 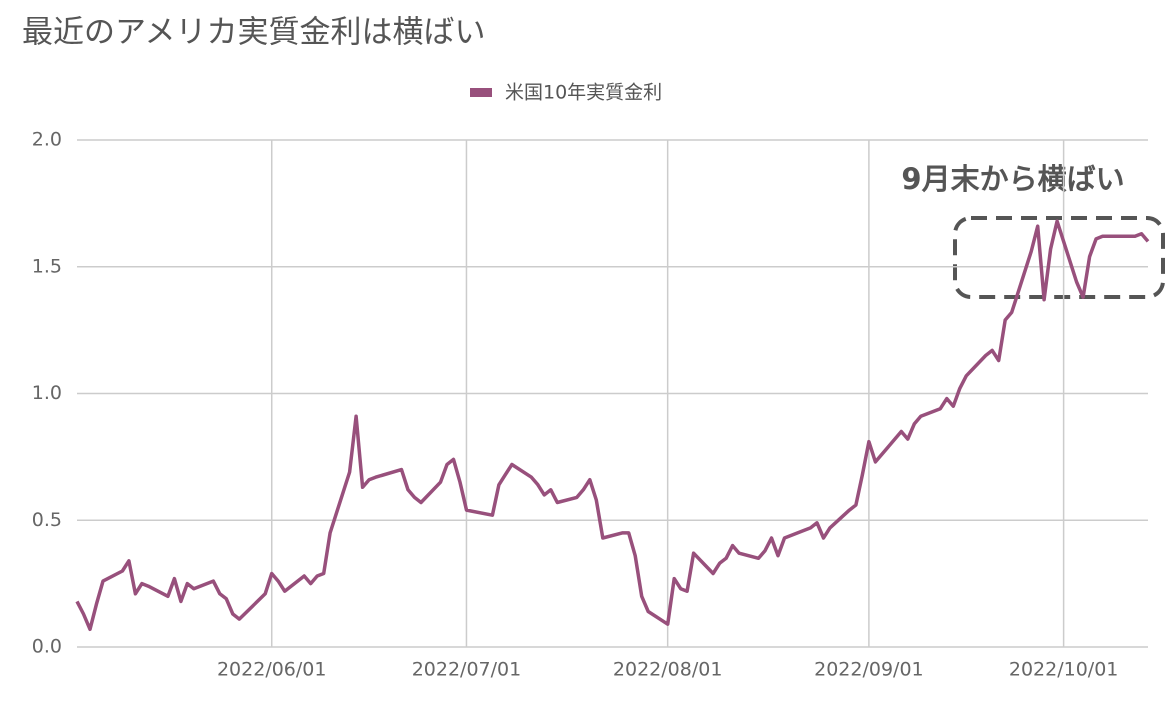 I want to click on chart-title: 最近のアメリカ実質金利は横ばい, so click(x=253, y=33).